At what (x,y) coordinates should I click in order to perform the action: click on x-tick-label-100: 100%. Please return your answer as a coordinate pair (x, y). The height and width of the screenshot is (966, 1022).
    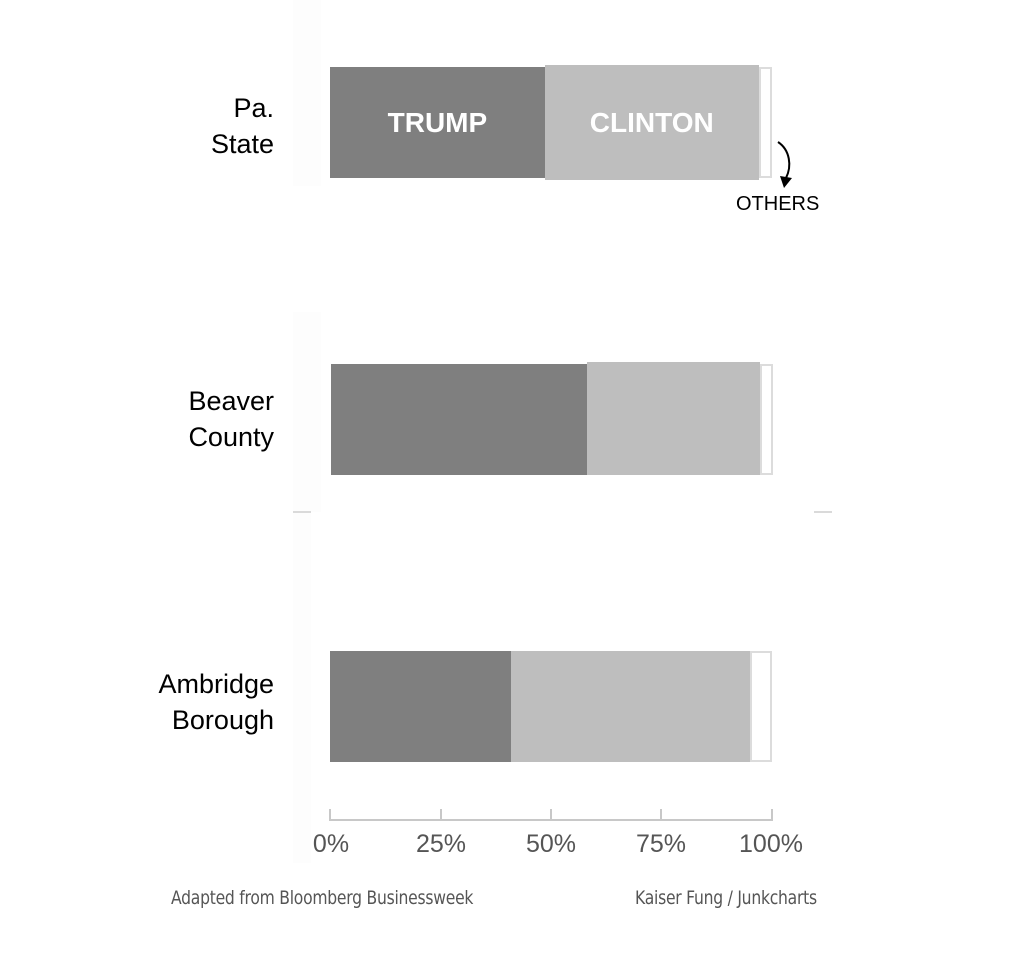
    Looking at the image, I should click on (771, 844).